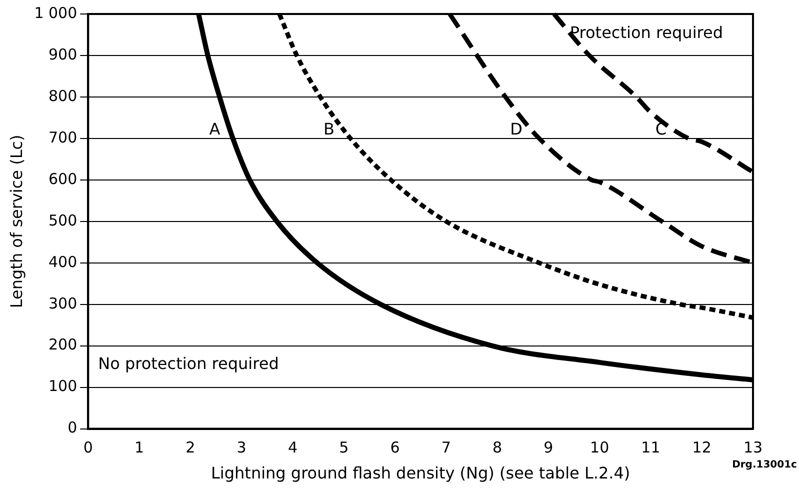  I want to click on y-tick-label: 0, so click(73, 427).